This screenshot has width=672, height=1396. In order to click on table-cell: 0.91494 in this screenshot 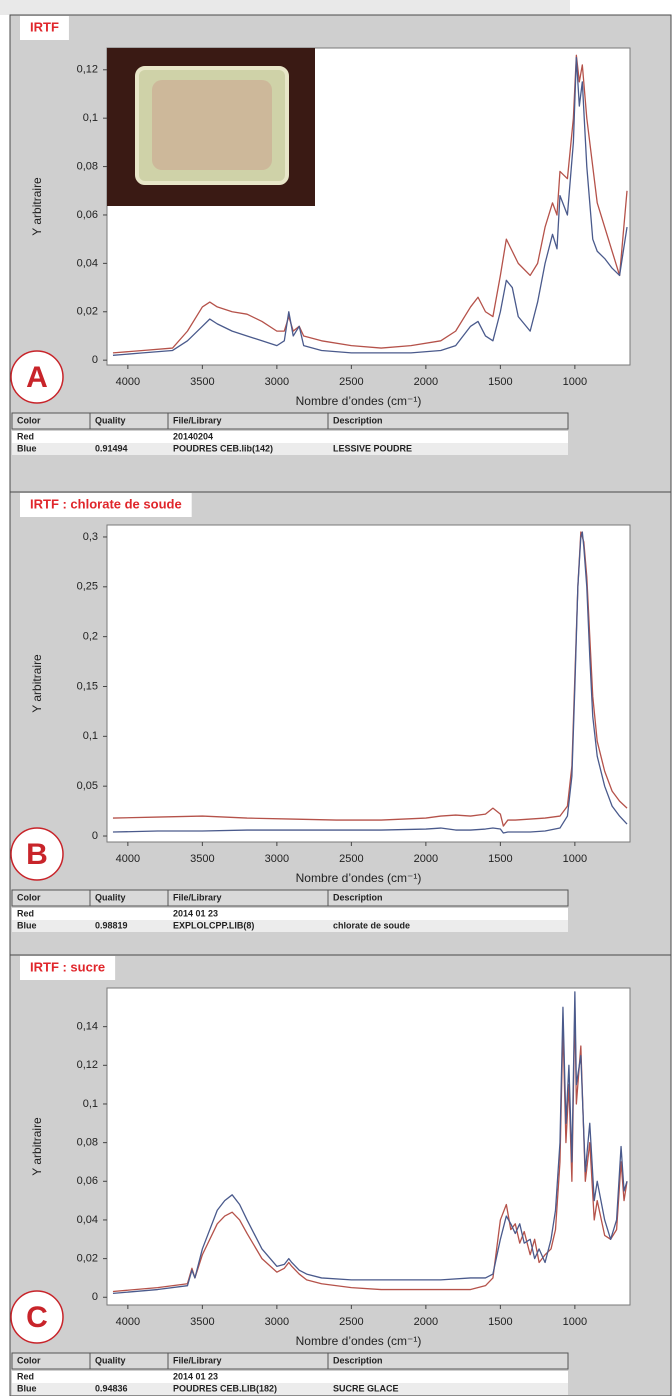, I will do `click(111, 448)`.